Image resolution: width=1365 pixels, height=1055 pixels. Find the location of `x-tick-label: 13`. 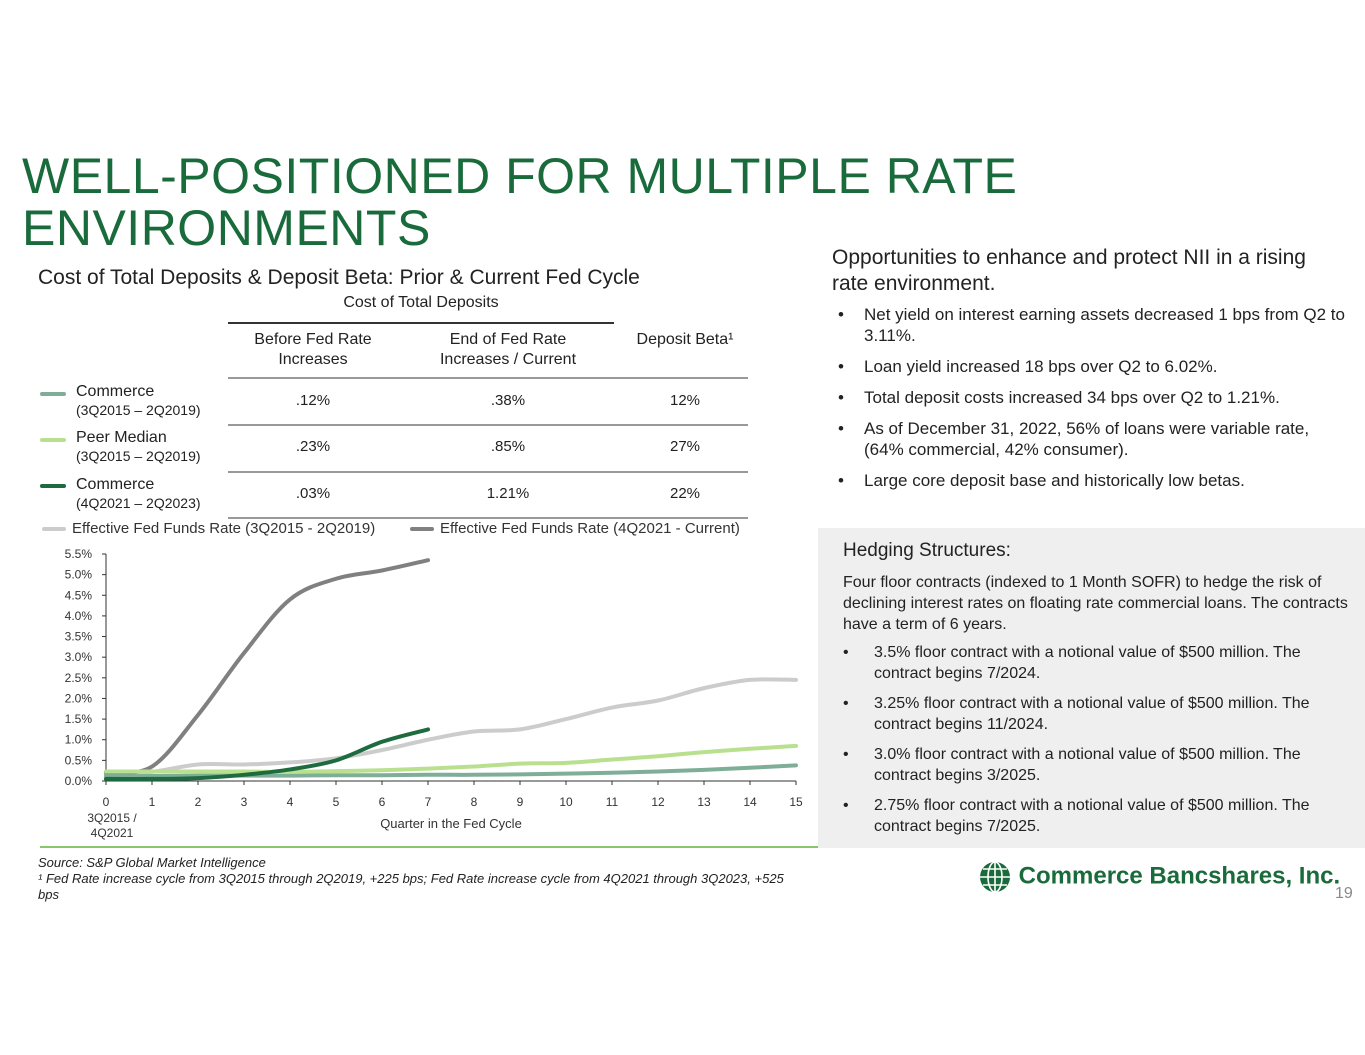

x-tick-label: 13 is located at coordinates (704, 802).